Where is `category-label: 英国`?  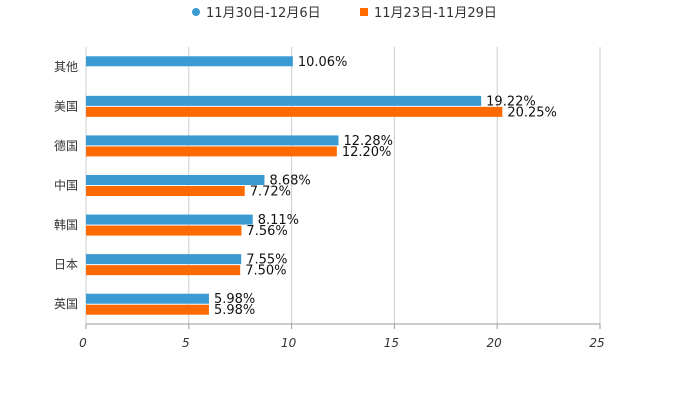
category-label: 英国 is located at coordinates (66, 304).